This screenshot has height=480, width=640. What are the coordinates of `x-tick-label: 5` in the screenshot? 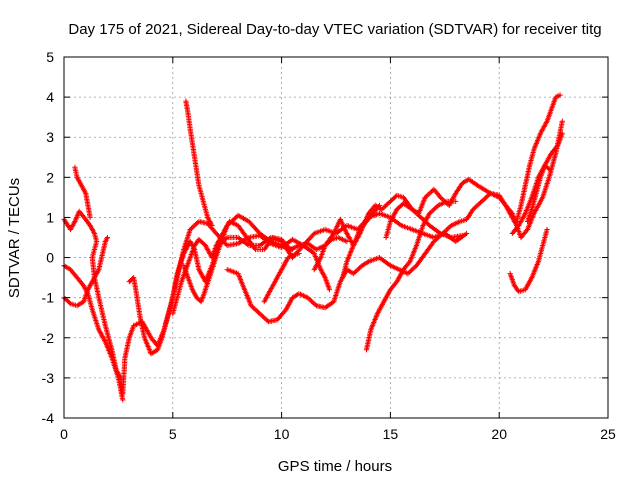 It's located at (173, 434).